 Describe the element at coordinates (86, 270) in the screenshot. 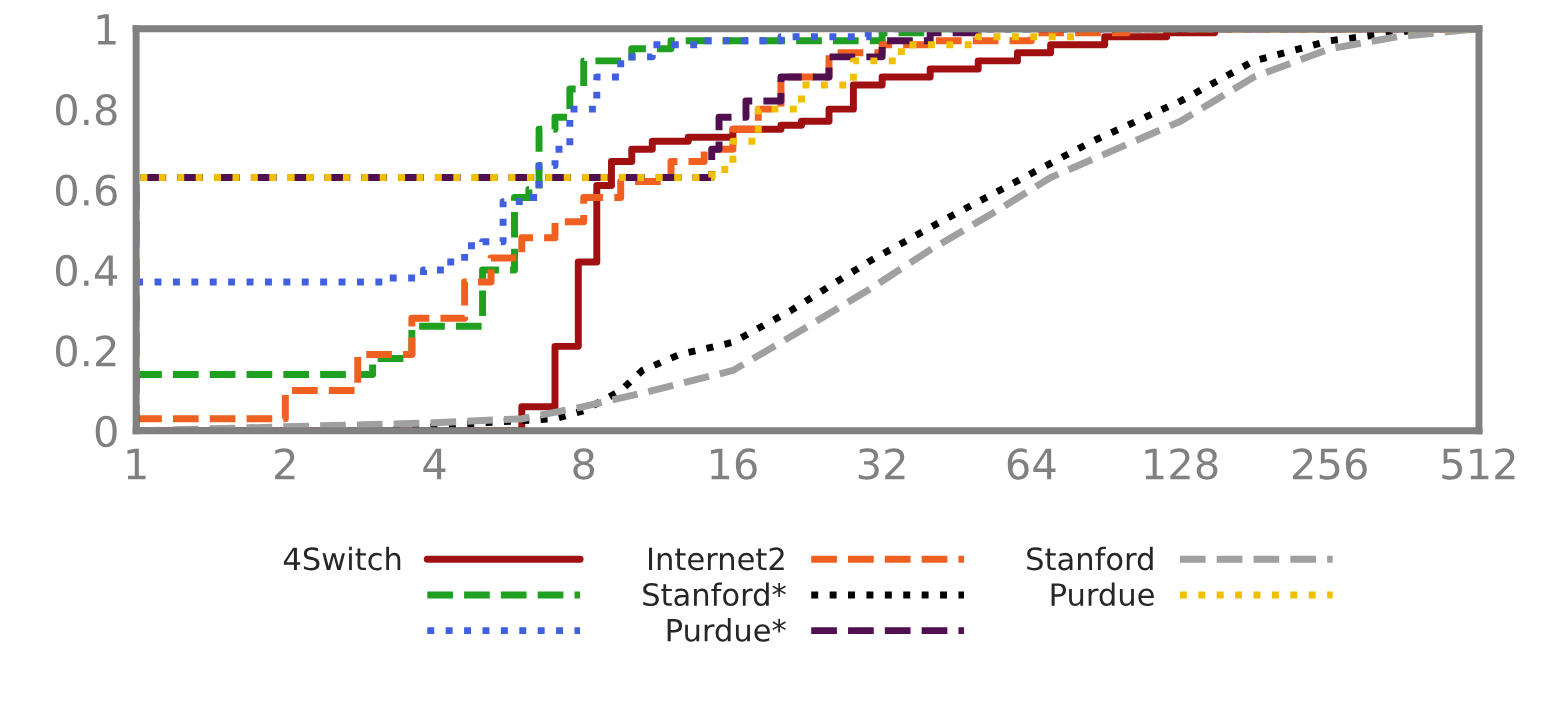

I see `y-tick-label: 0.4` at that location.